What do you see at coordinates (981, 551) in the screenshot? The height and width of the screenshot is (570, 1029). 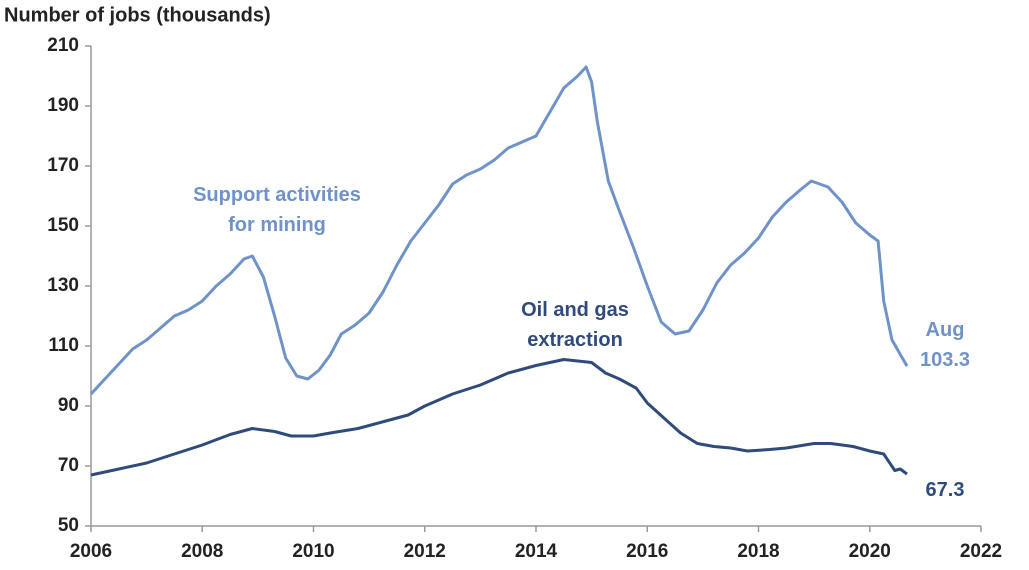 I see `x-tick-label: 2022` at bounding box center [981, 551].